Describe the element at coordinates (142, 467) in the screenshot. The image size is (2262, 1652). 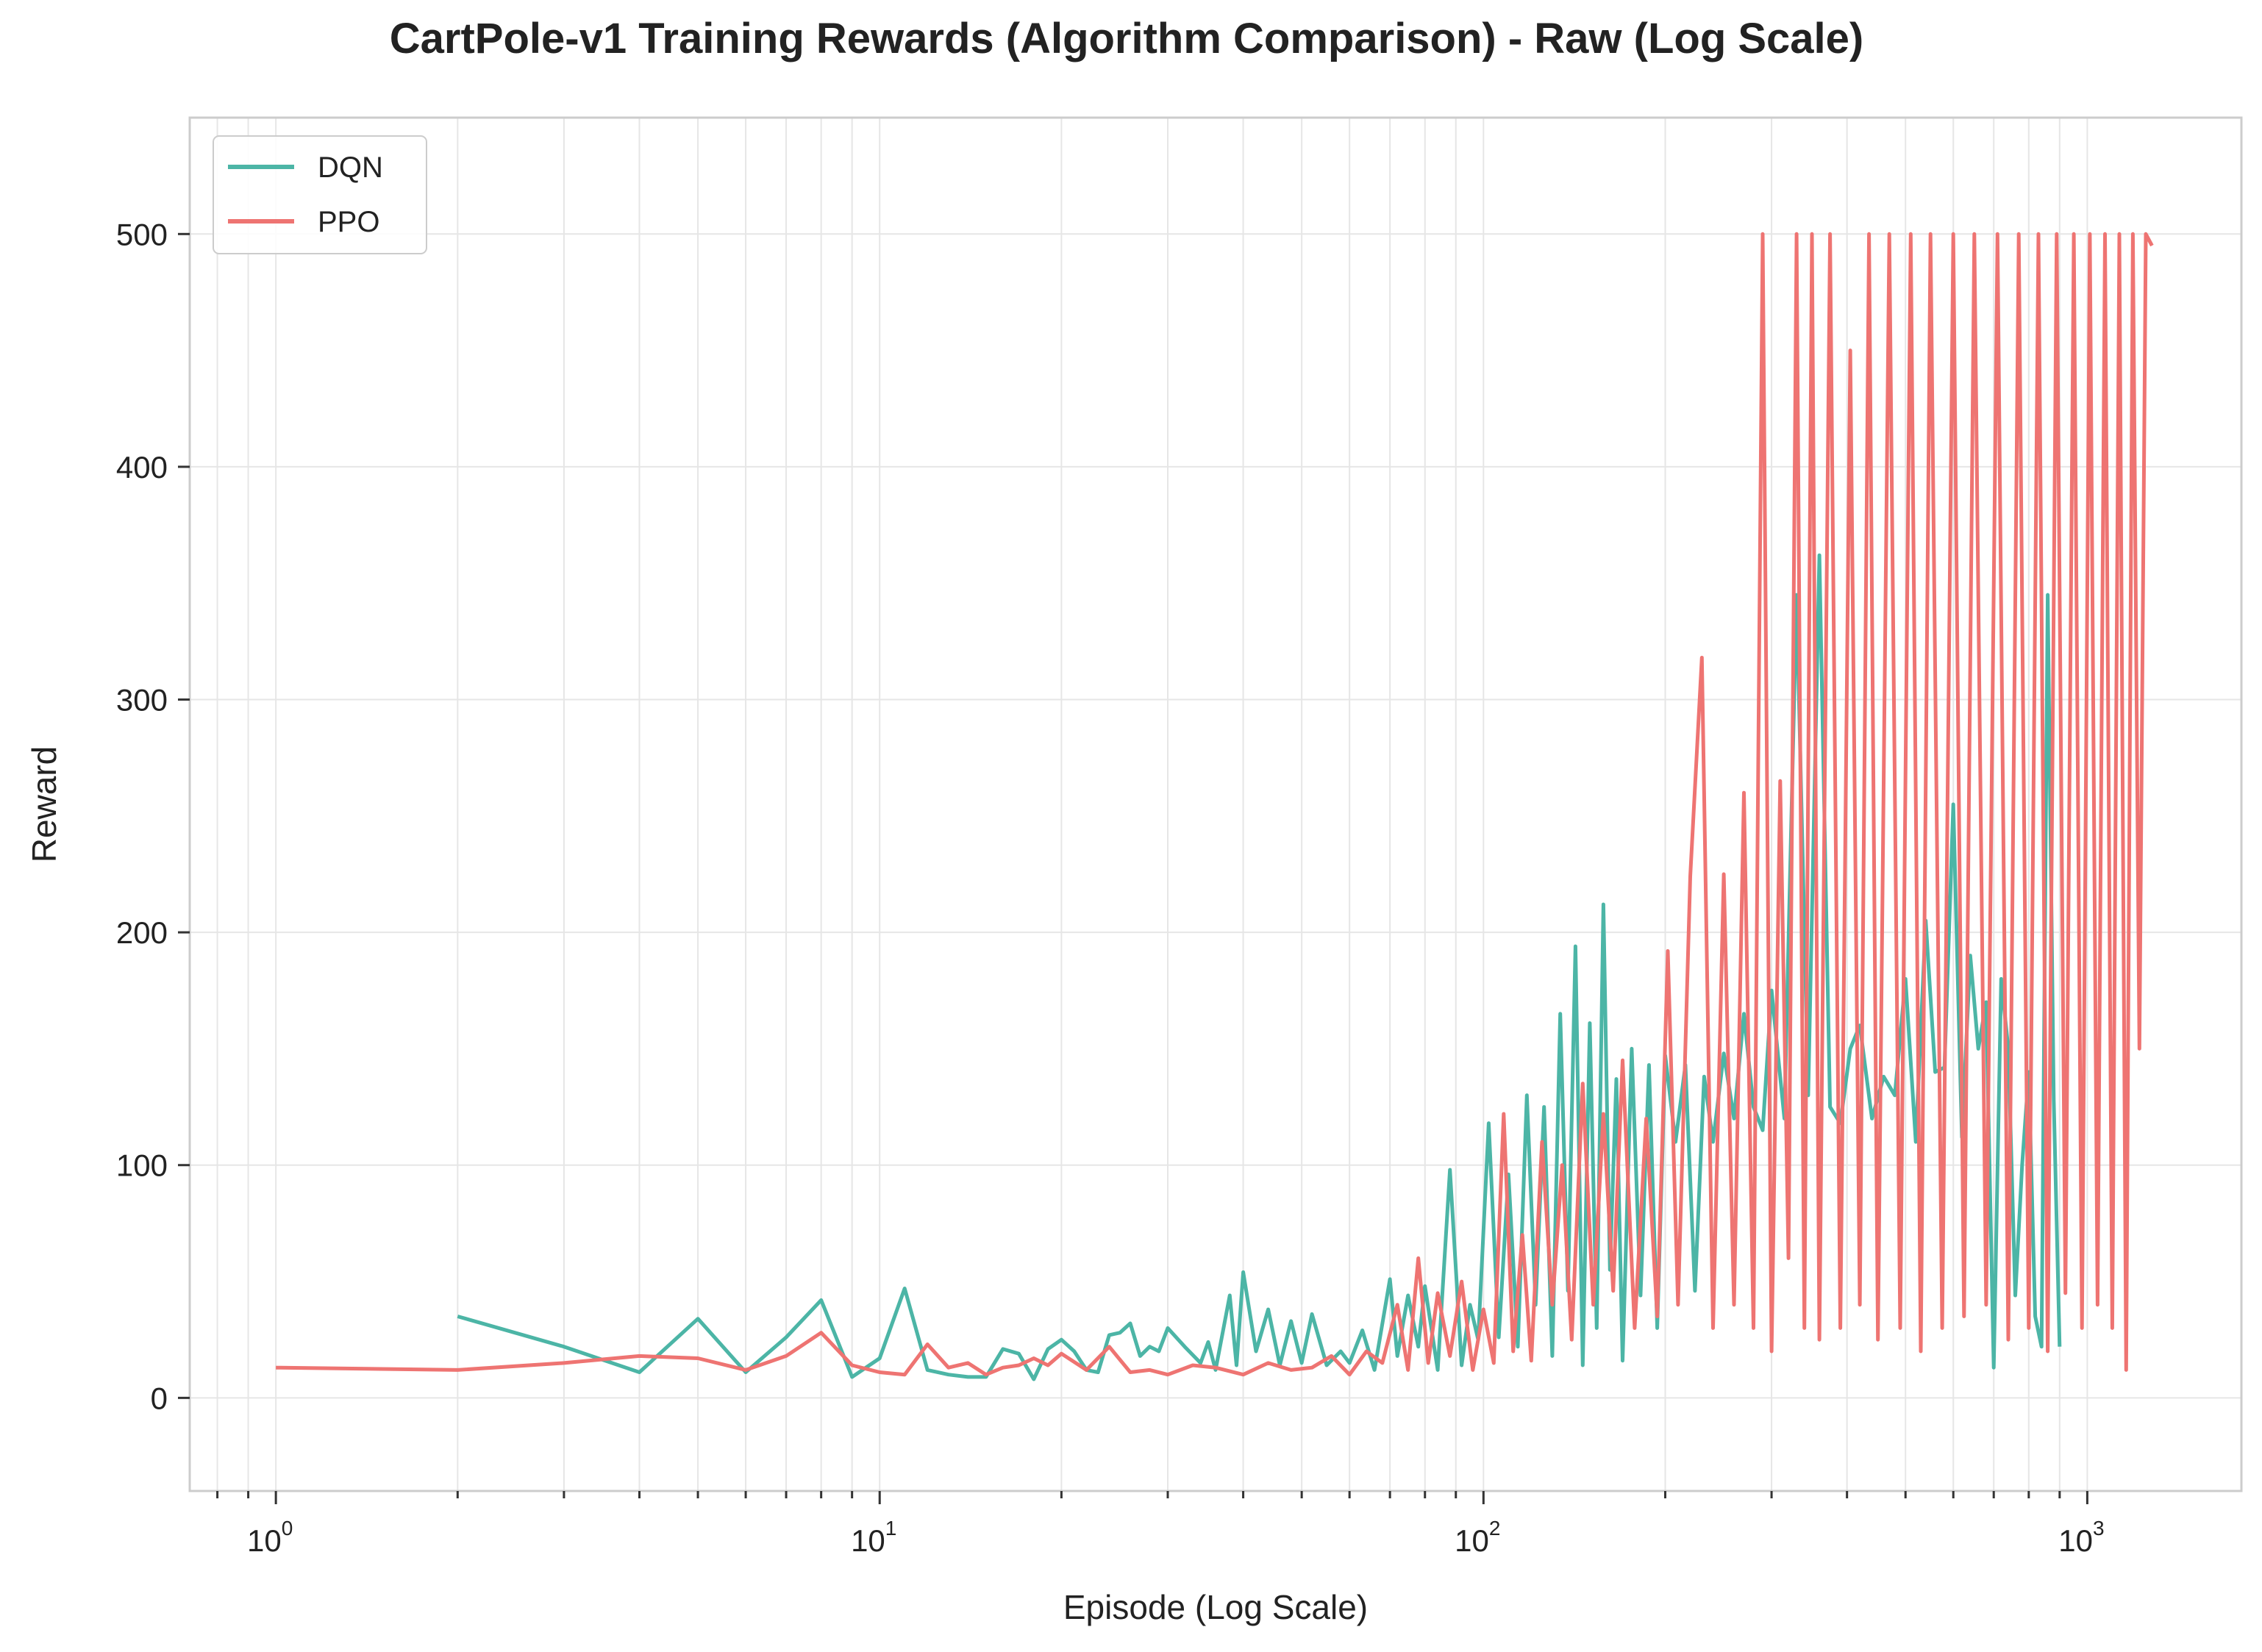
I see `y-tick-label: 400` at that location.